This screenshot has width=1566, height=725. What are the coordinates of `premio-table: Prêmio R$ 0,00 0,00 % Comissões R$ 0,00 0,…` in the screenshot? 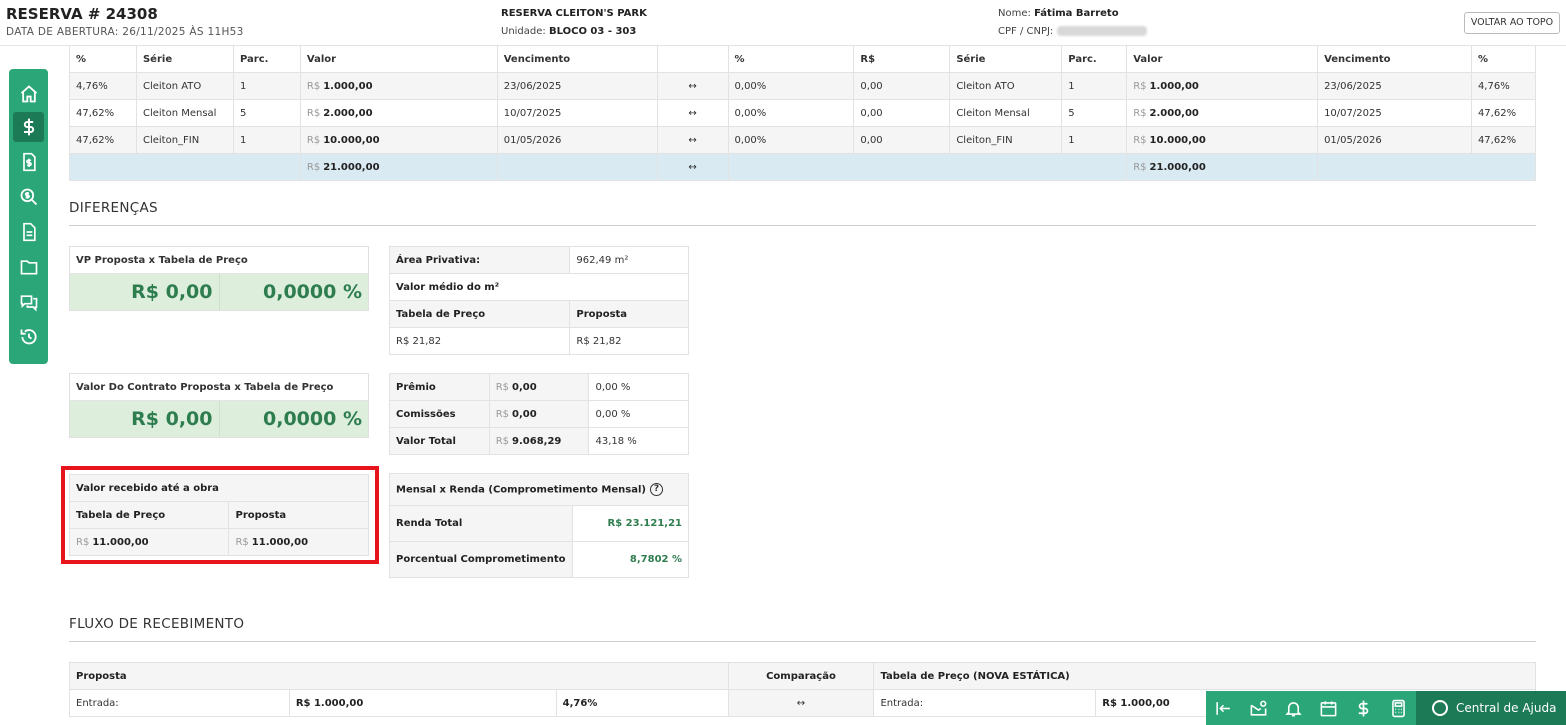 It's located at (539, 414).